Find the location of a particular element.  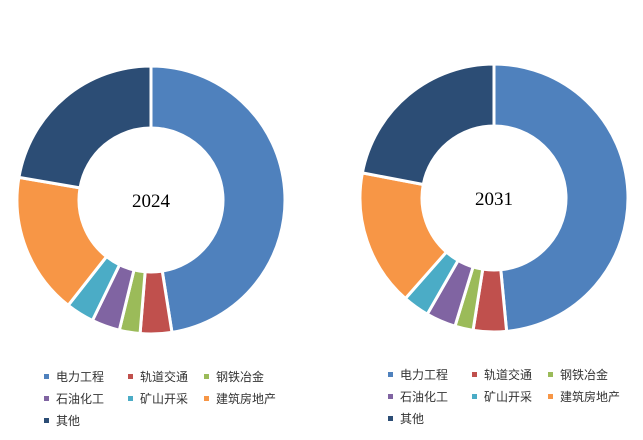

center-label: 2024 is located at coordinates (151, 201).